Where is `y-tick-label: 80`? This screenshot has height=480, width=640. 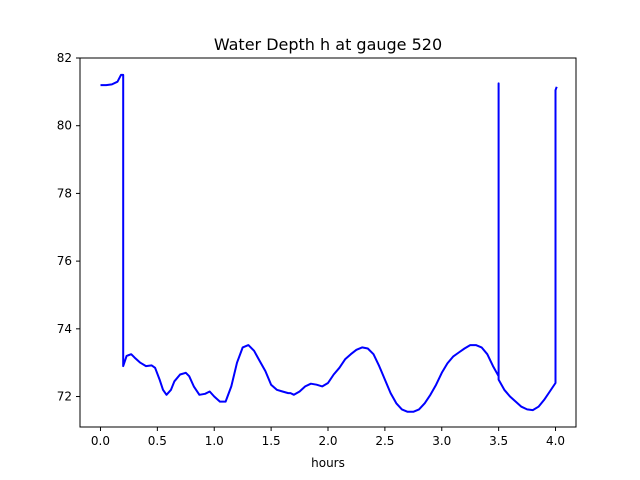
y-tick-label: 80 is located at coordinates (64, 126).